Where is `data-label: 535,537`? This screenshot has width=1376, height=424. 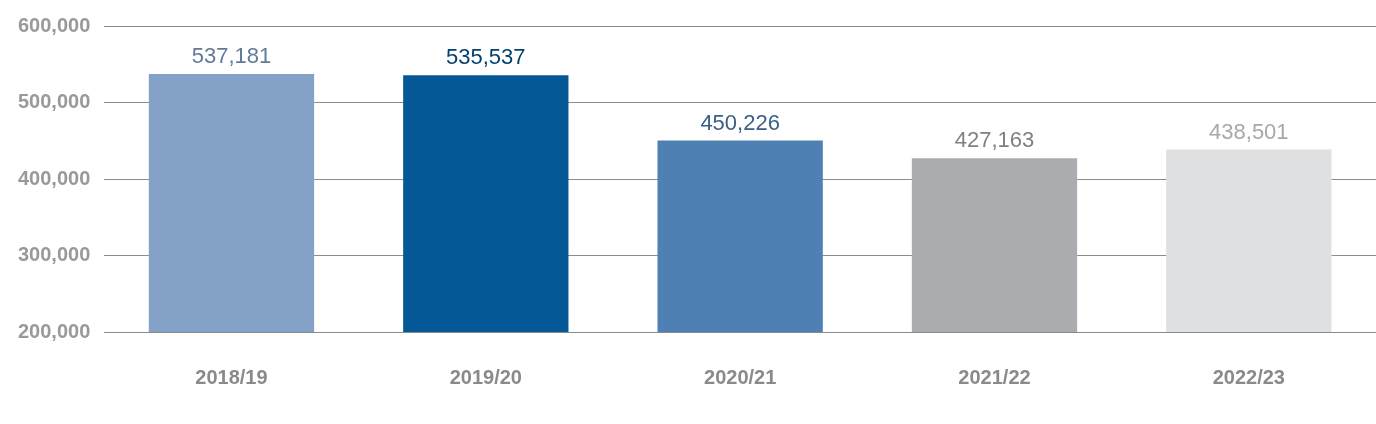
data-label: 535,537 is located at coordinates (486, 57).